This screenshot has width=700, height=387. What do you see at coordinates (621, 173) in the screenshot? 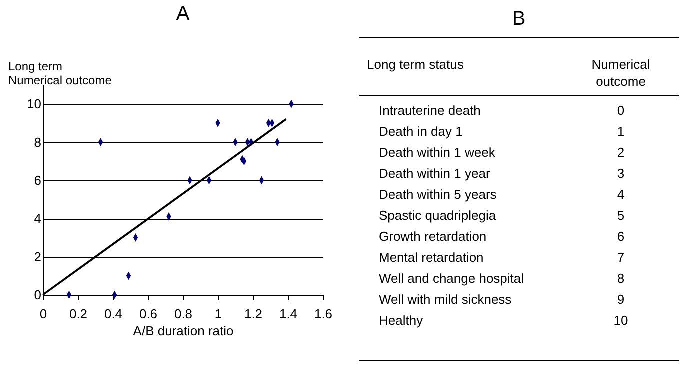
I see `data-label: 3` at bounding box center [621, 173].